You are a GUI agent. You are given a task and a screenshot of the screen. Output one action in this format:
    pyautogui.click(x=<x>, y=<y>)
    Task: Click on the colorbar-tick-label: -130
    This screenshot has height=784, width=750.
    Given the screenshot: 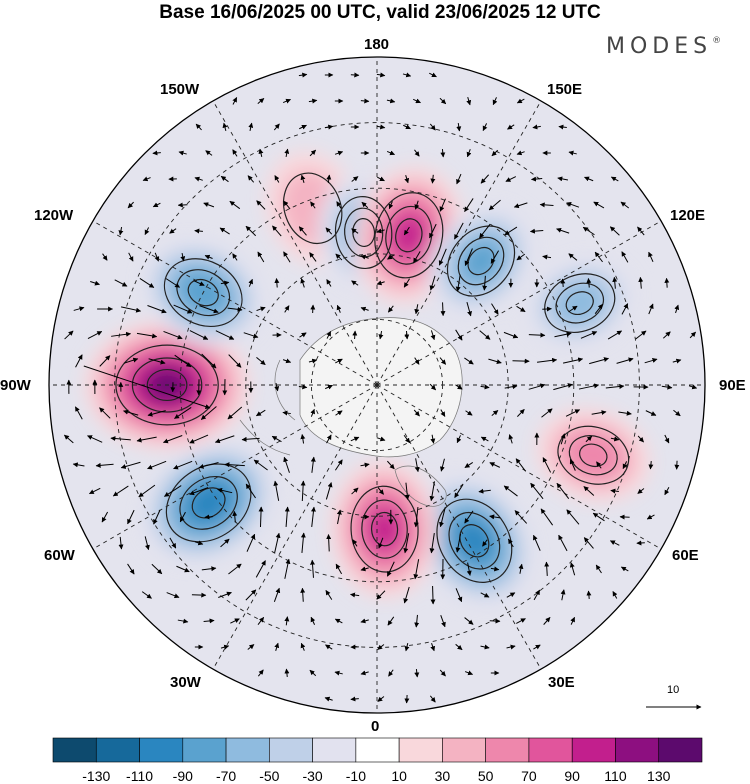 What is the action you would take?
    pyautogui.click(x=96, y=776)
    